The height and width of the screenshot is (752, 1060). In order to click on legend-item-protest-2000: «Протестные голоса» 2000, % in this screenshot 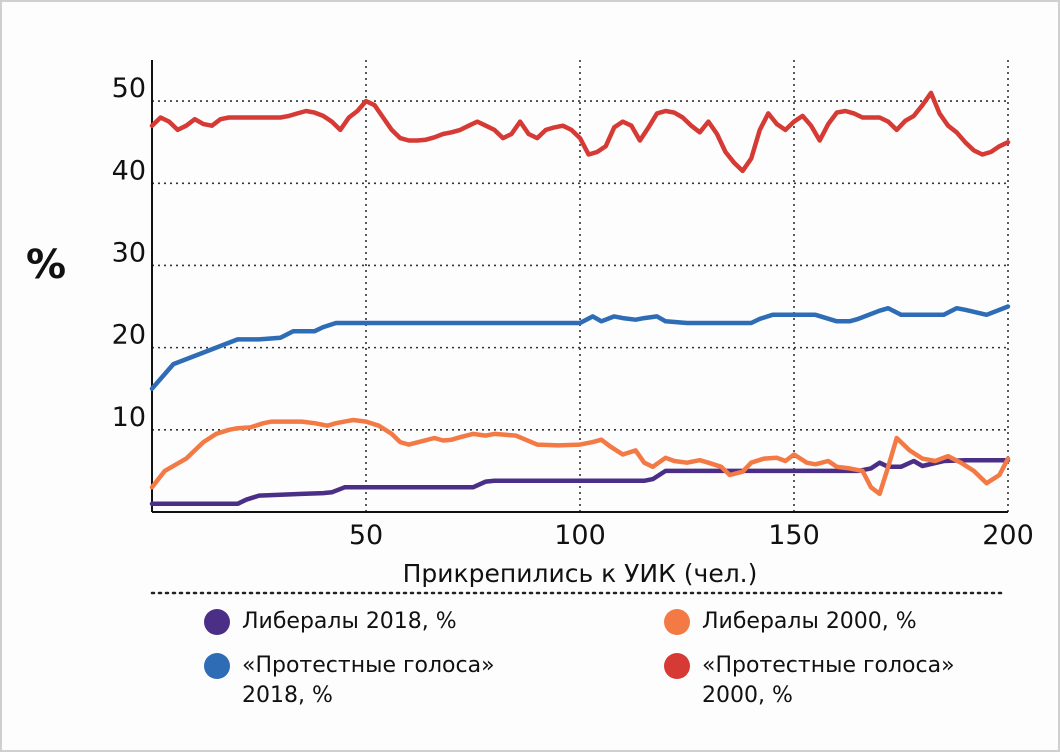, I will do `click(809, 681)`.